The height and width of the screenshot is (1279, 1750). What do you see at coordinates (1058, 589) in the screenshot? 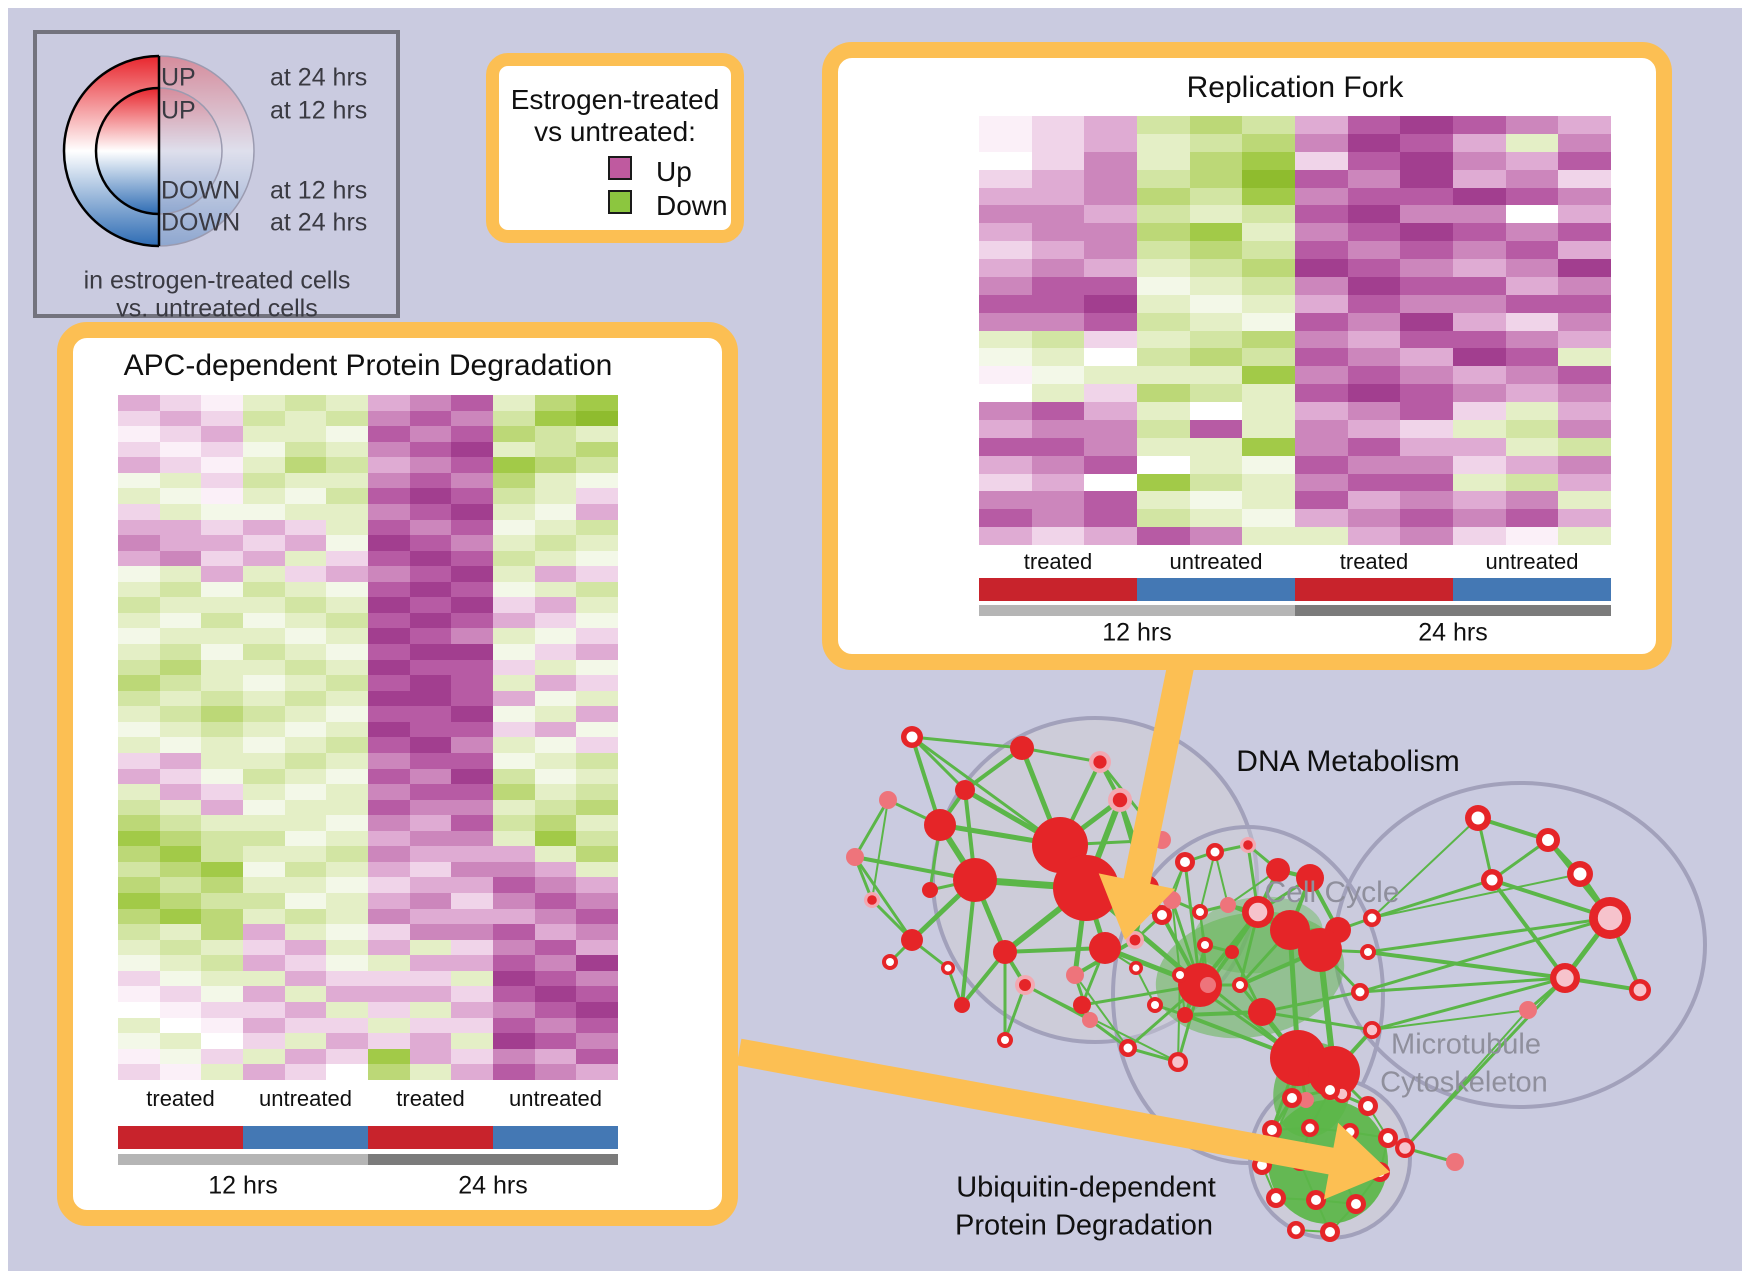
I see `replication-treated-bar` at bounding box center [1058, 589].